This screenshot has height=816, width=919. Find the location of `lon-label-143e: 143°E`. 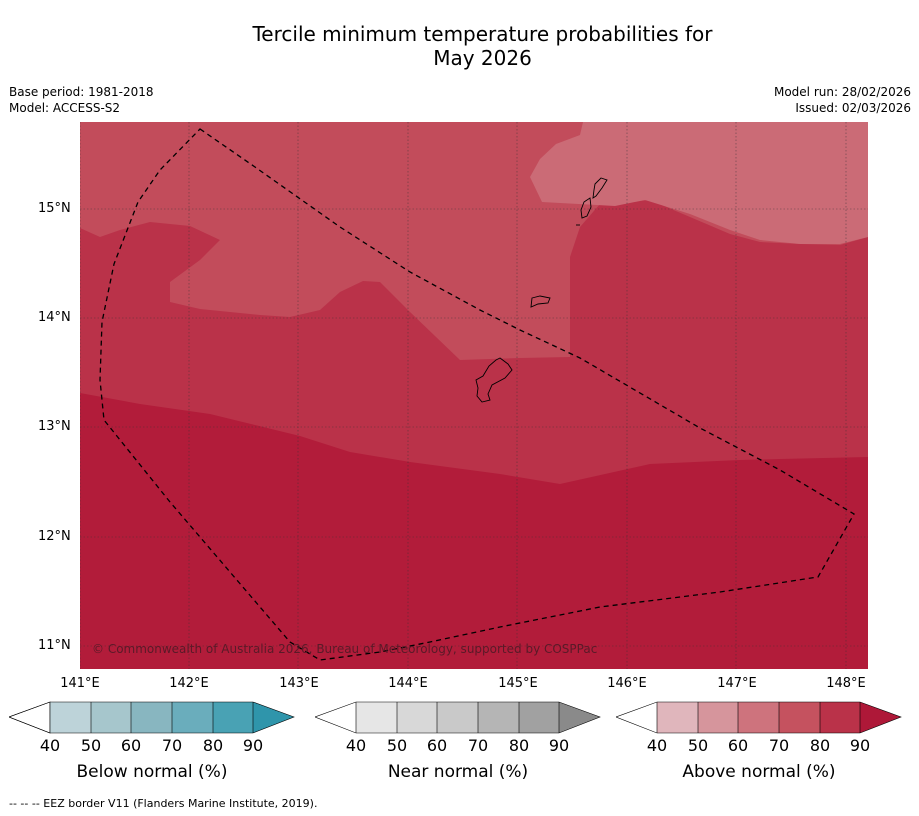

lon-label-143e: 143°E is located at coordinates (299, 683).